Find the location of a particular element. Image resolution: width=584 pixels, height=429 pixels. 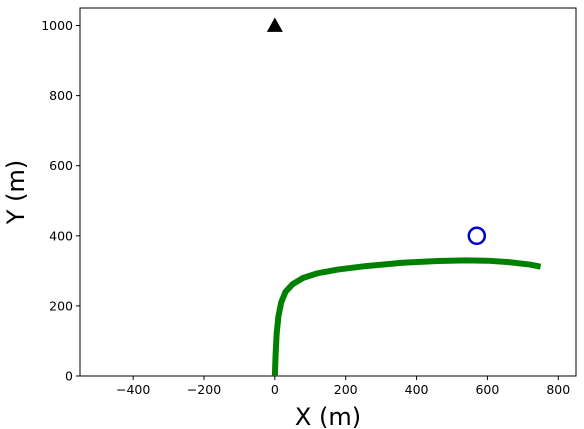

y-tick-label: 800 is located at coordinates (61, 95).